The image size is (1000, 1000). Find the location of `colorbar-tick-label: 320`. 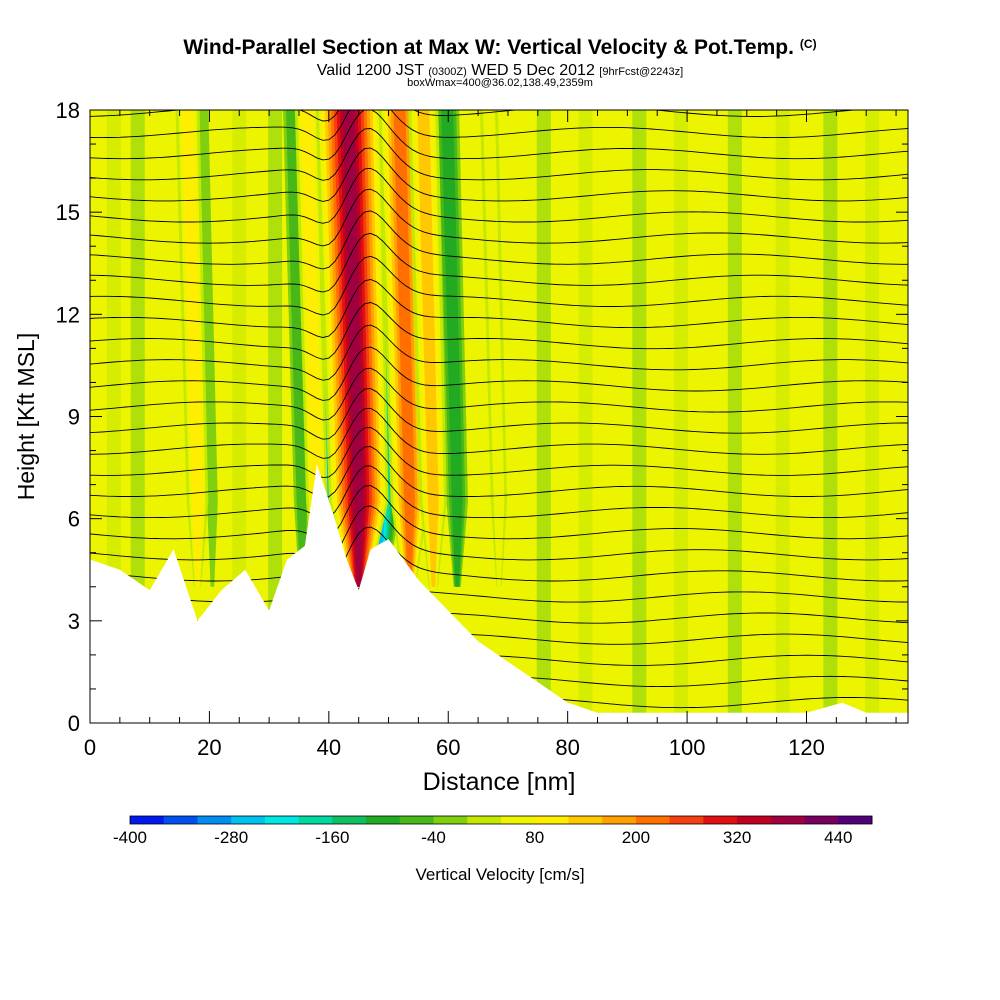

colorbar-tick-label: 320 is located at coordinates (737, 837).